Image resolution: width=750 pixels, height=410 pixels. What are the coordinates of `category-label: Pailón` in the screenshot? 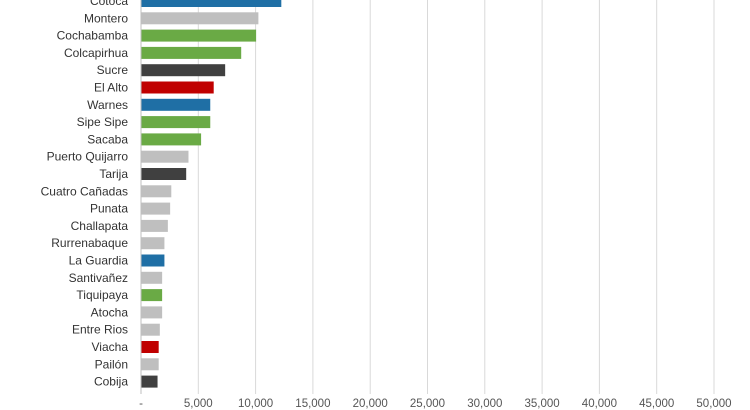 It's located at (111, 364).